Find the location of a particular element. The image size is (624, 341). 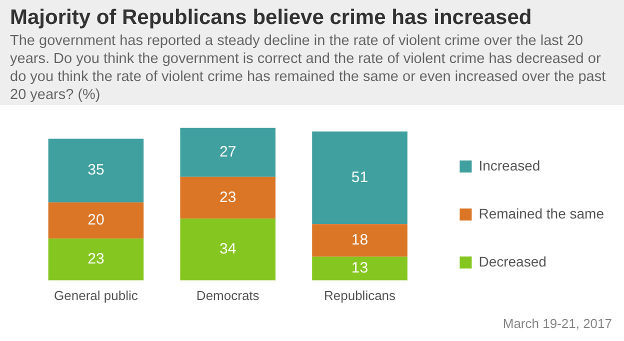

text: March 19-21, 2017 is located at coordinates (557, 323).